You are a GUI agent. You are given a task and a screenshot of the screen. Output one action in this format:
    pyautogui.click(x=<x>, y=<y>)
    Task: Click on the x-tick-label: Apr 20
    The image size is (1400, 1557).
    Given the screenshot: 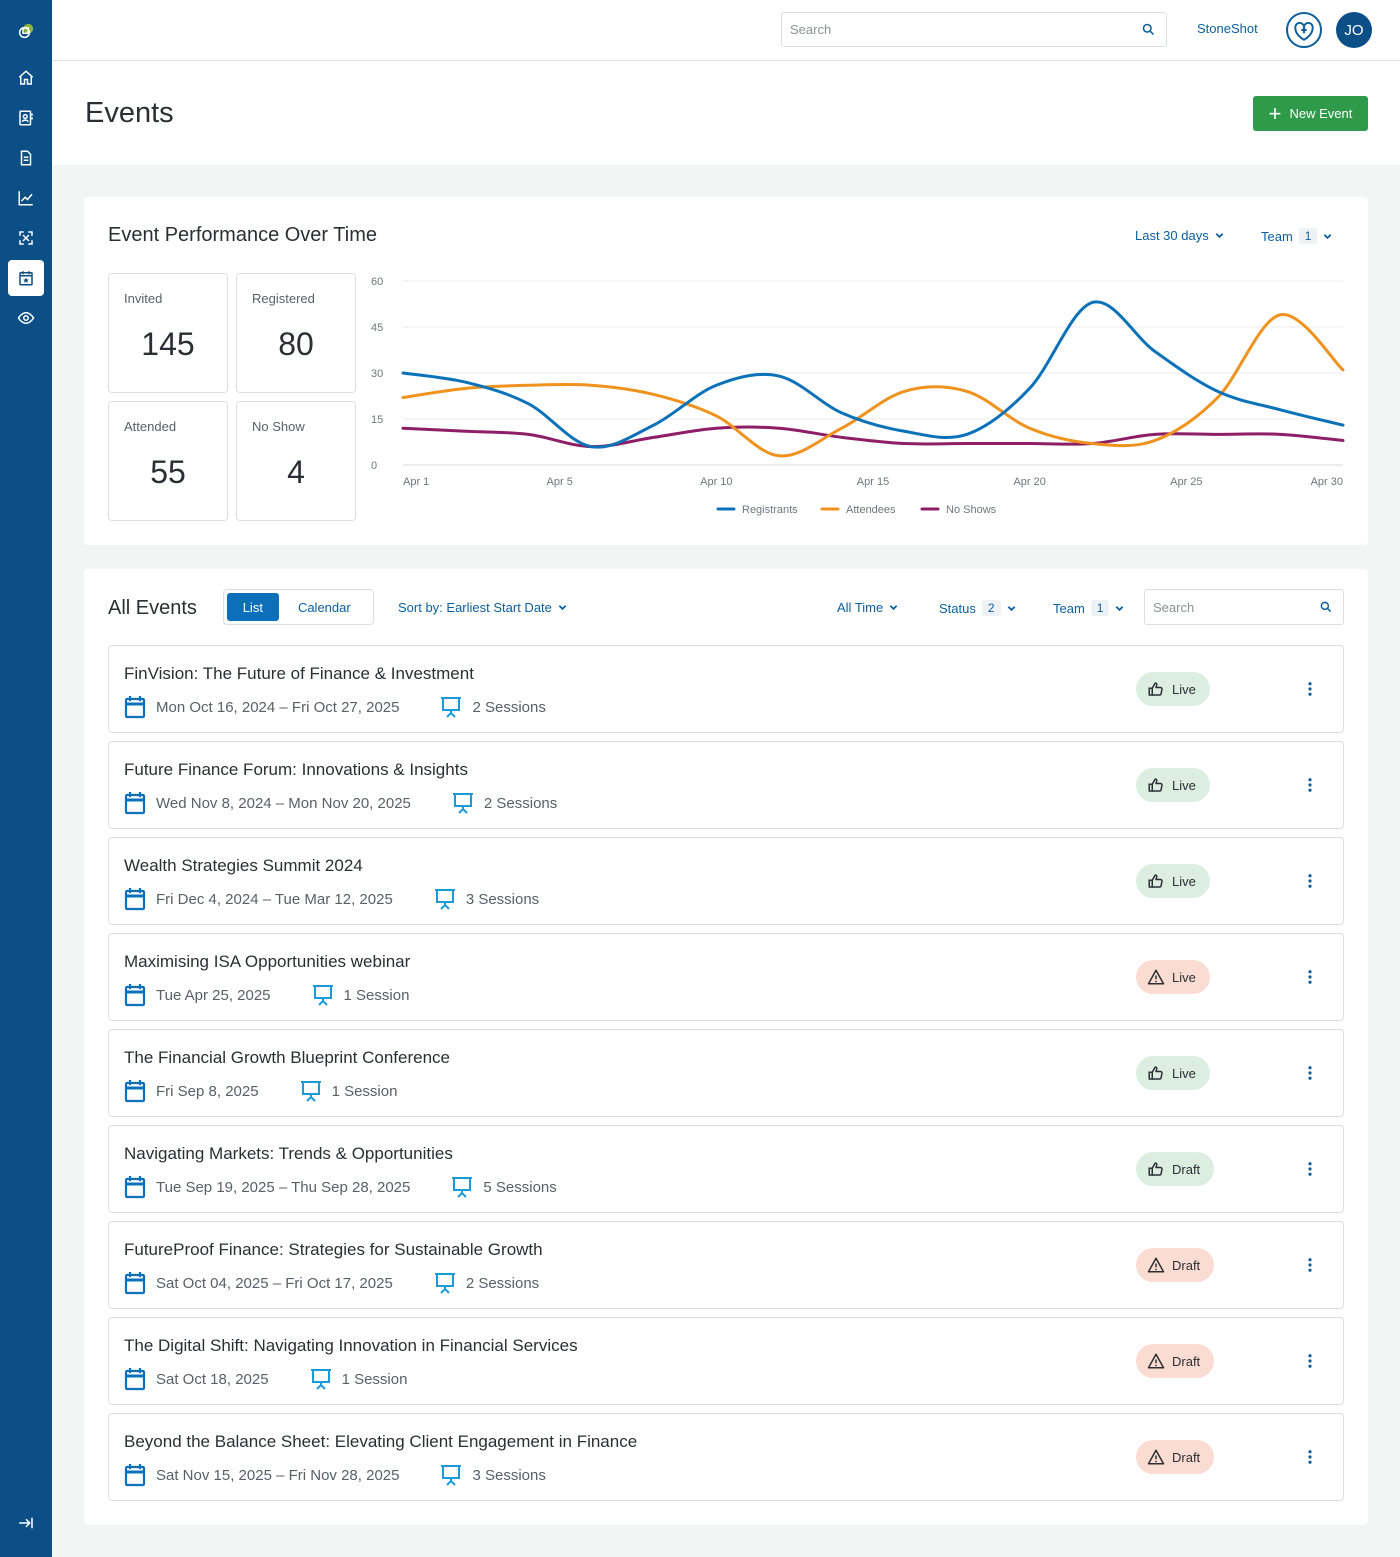 What is the action you would take?
    pyautogui.click(x=1029, y=482)
    